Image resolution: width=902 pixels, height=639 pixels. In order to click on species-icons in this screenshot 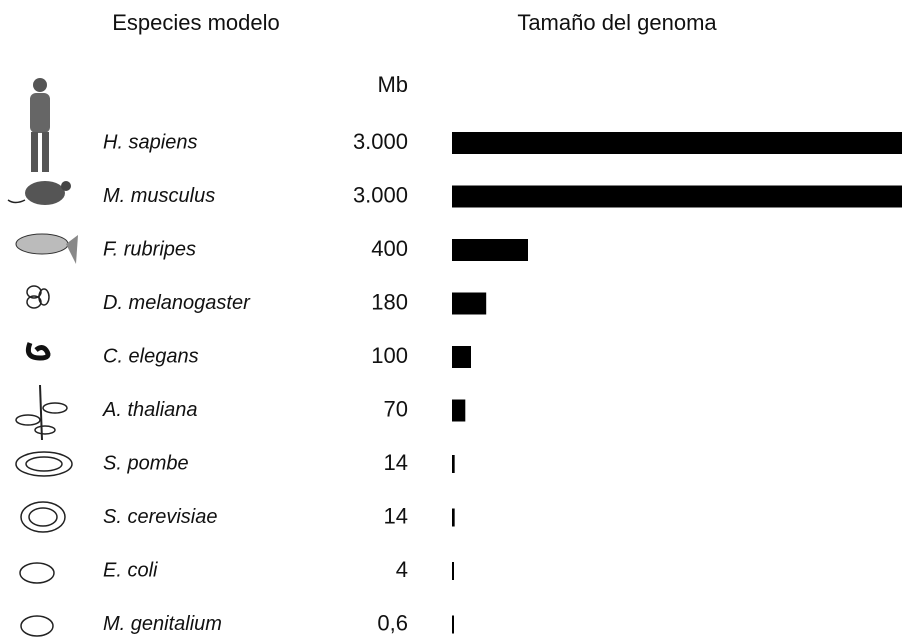, I will do `click(42, 357)`.